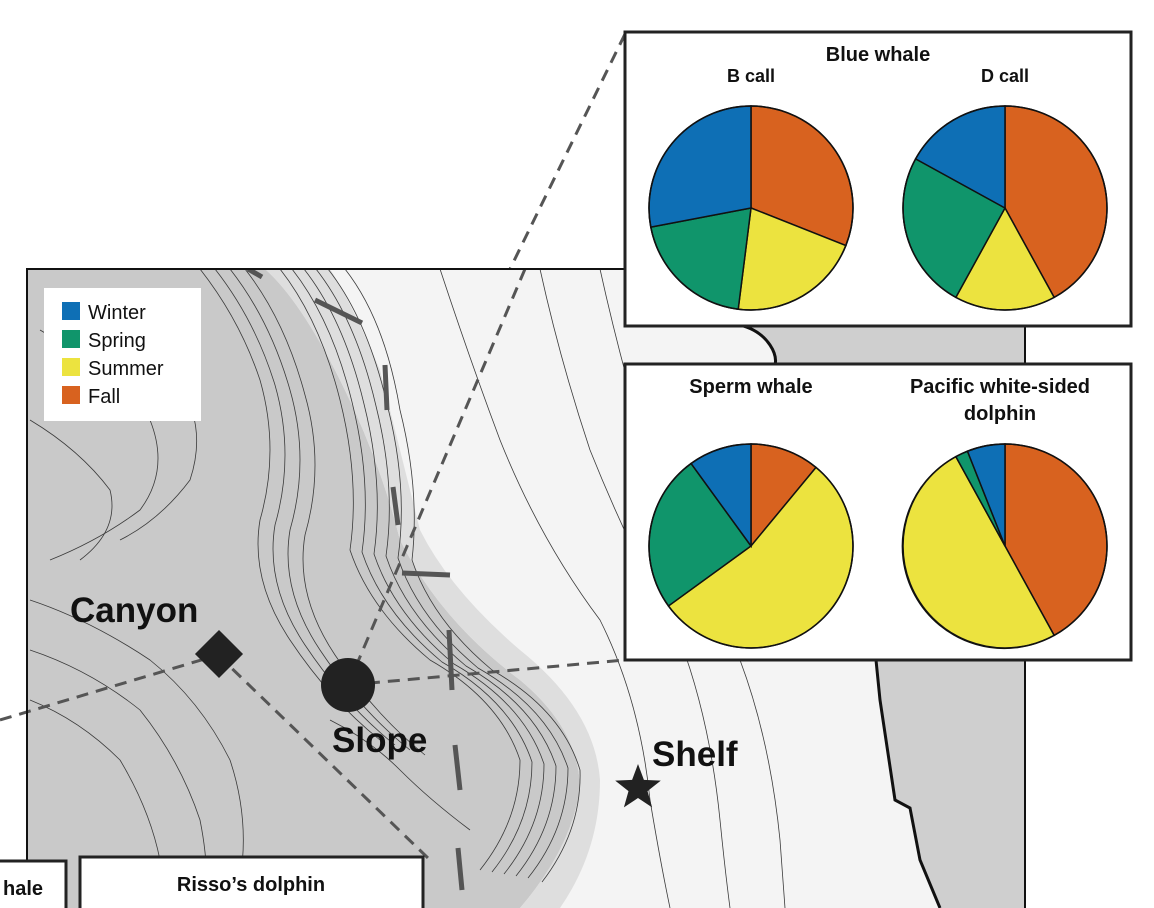 This screenshot has height=908, width=1154. I want to click on panel-sperm-dolphin: Sperm whale Pacific white-sided dolphin, so click(878, 512).